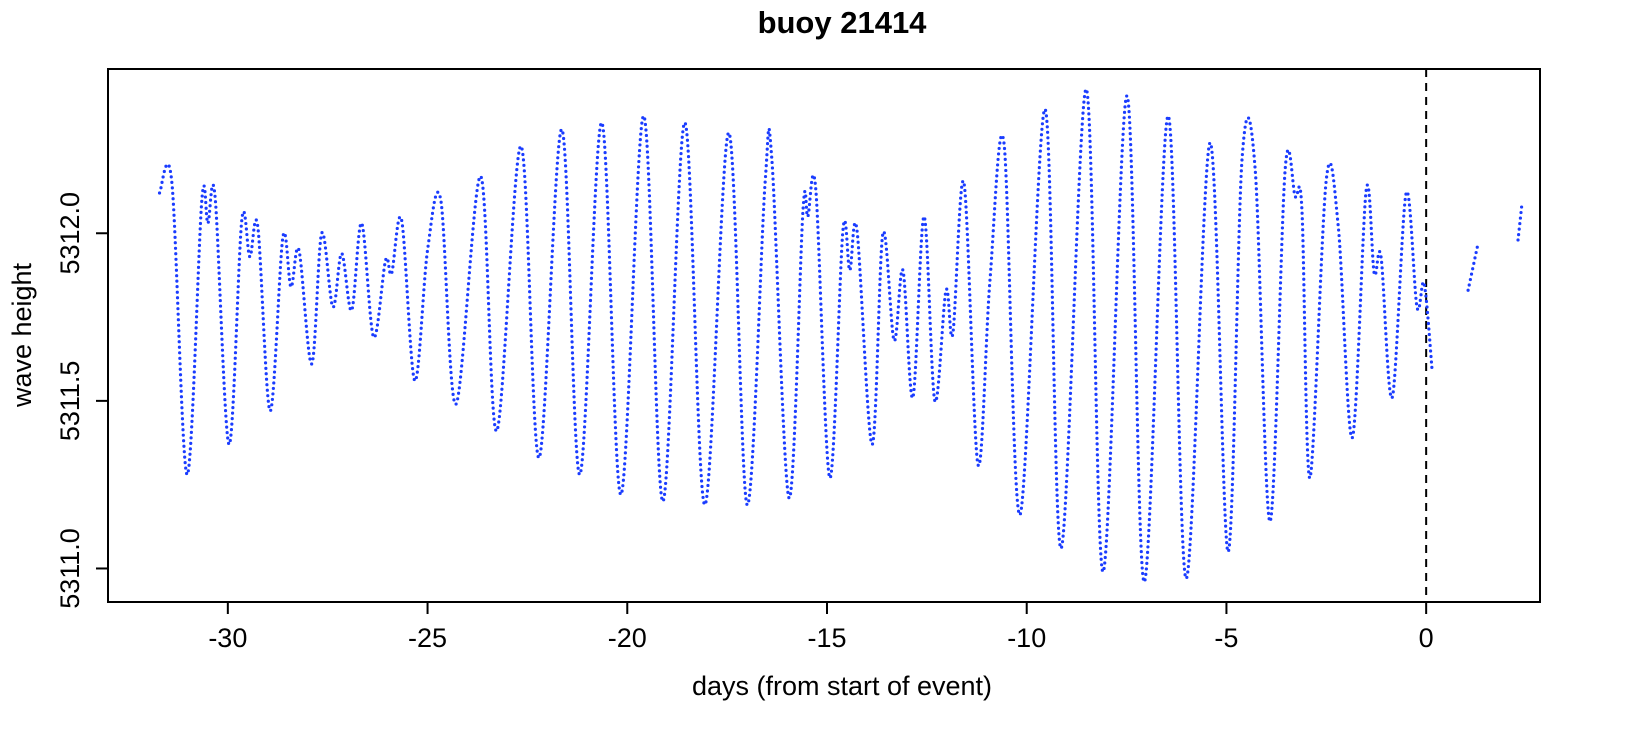 This screenshot has height=739, width=1640. What do you see at coordinates (22, 335) in the screenshot?
I see `y-axis-label: wave height` at bounding box center [22, 335].